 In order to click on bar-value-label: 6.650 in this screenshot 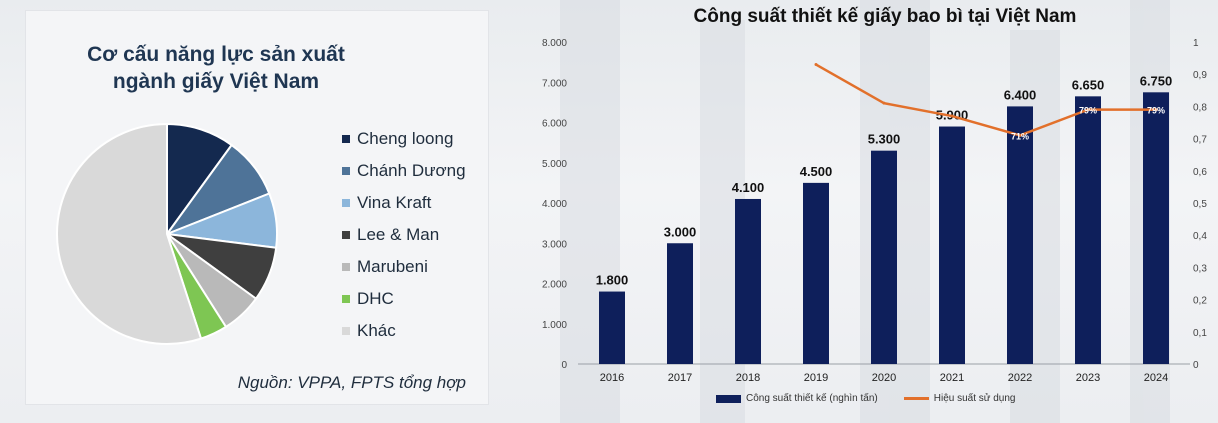, I will do `click(1088, 84)`.